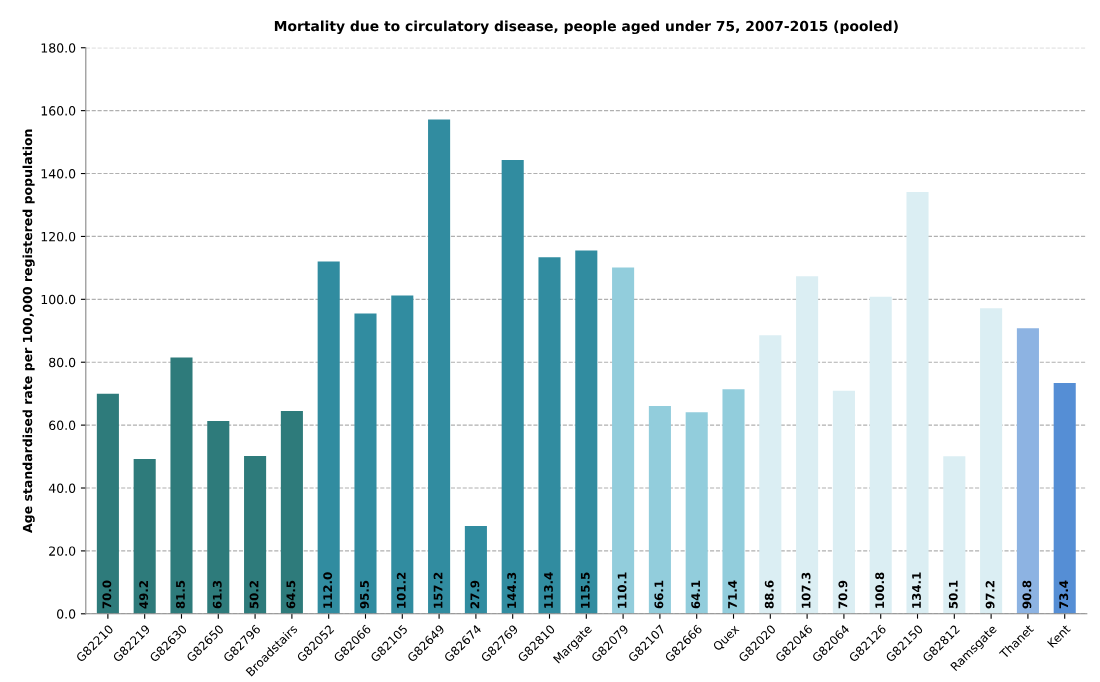 The height and width of the screenshot is (682, 1100). I want to click on y-tick-label: 80.0, so click(62, 362).